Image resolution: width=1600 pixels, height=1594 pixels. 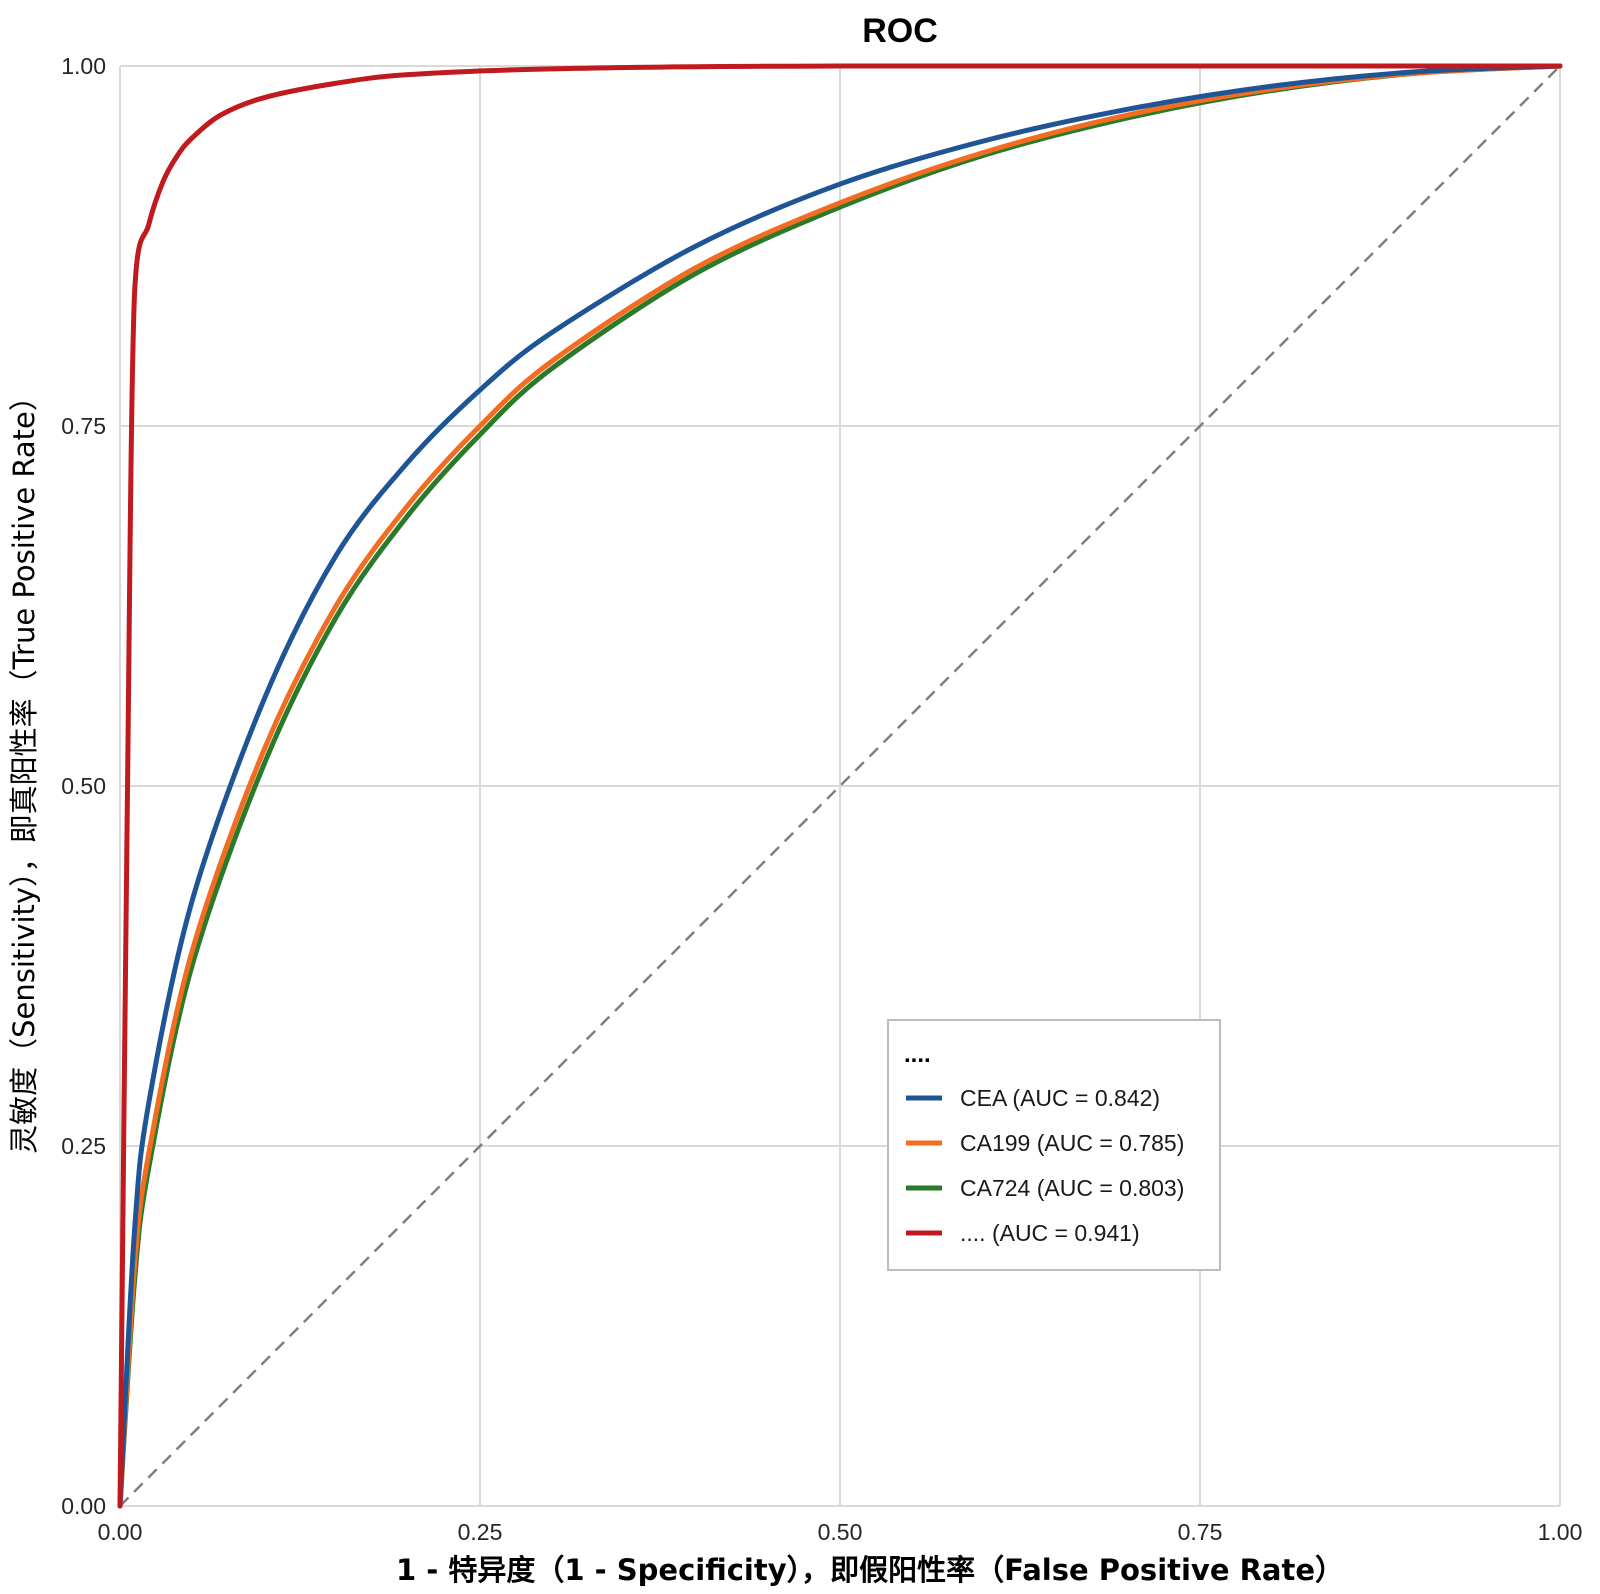 What do you see at coordinates (120, 1532) in the screenshot?
I see `x-tick-label: 0.00` at bounding box center [120, 1532].